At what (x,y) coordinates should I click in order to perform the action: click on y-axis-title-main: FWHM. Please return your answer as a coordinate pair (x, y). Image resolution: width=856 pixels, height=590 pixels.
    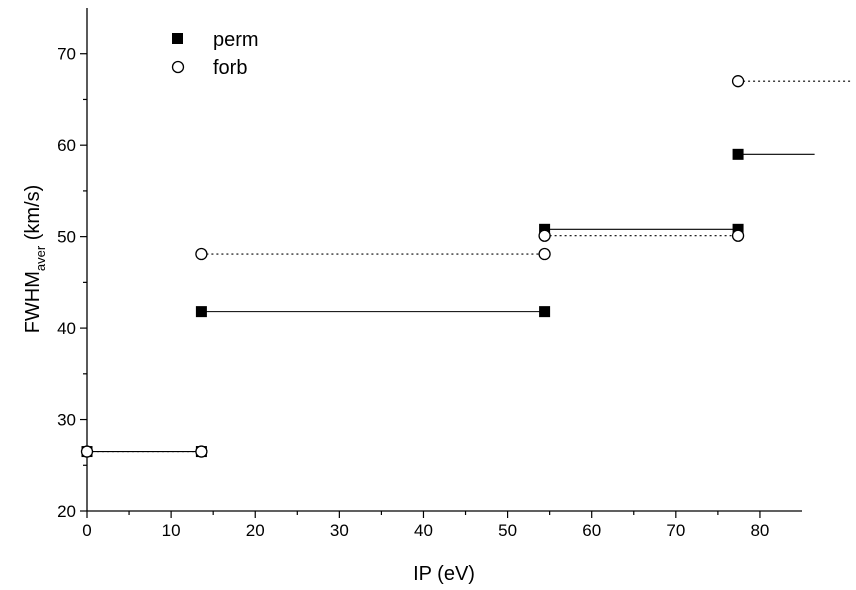
    Looking at the image, I should click on (33, 302).